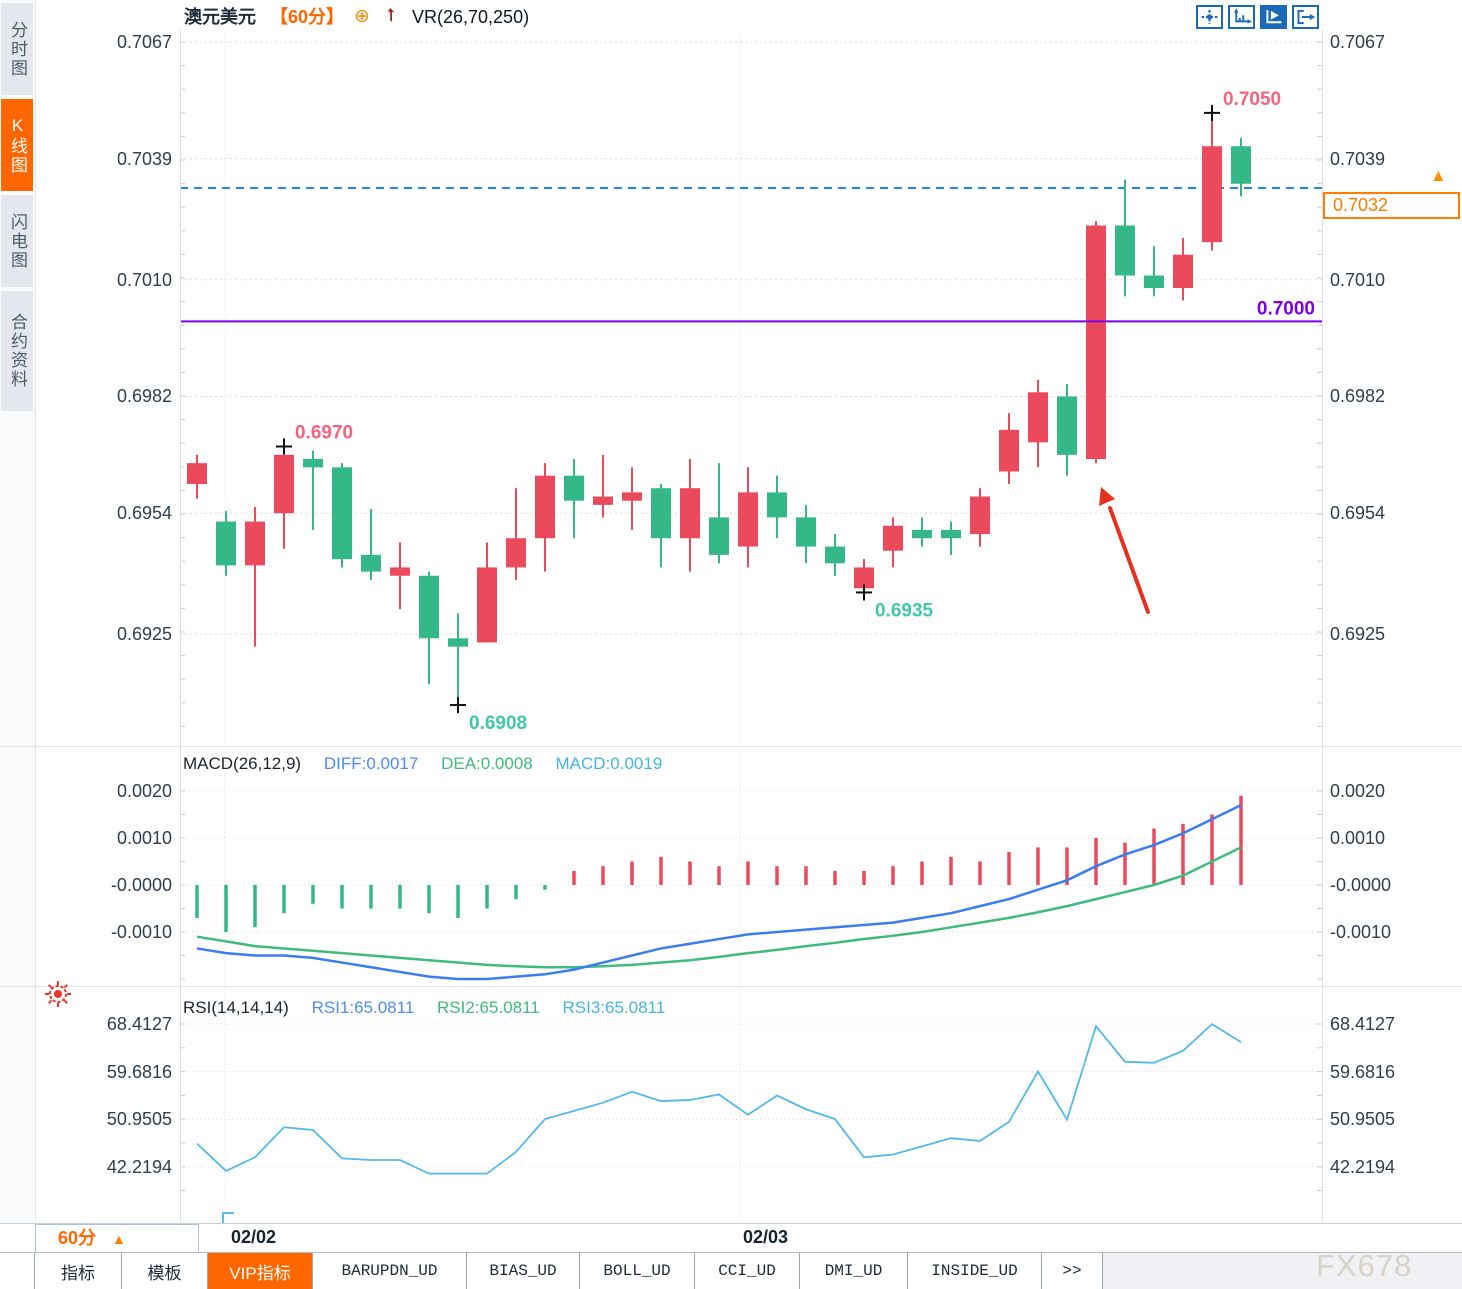 This screenshot has width=1462, height=1289. Describe the element at coordinates (747, 1271) in the screenshot. I see `tab-cci-ud: CCI_UD` at that location.